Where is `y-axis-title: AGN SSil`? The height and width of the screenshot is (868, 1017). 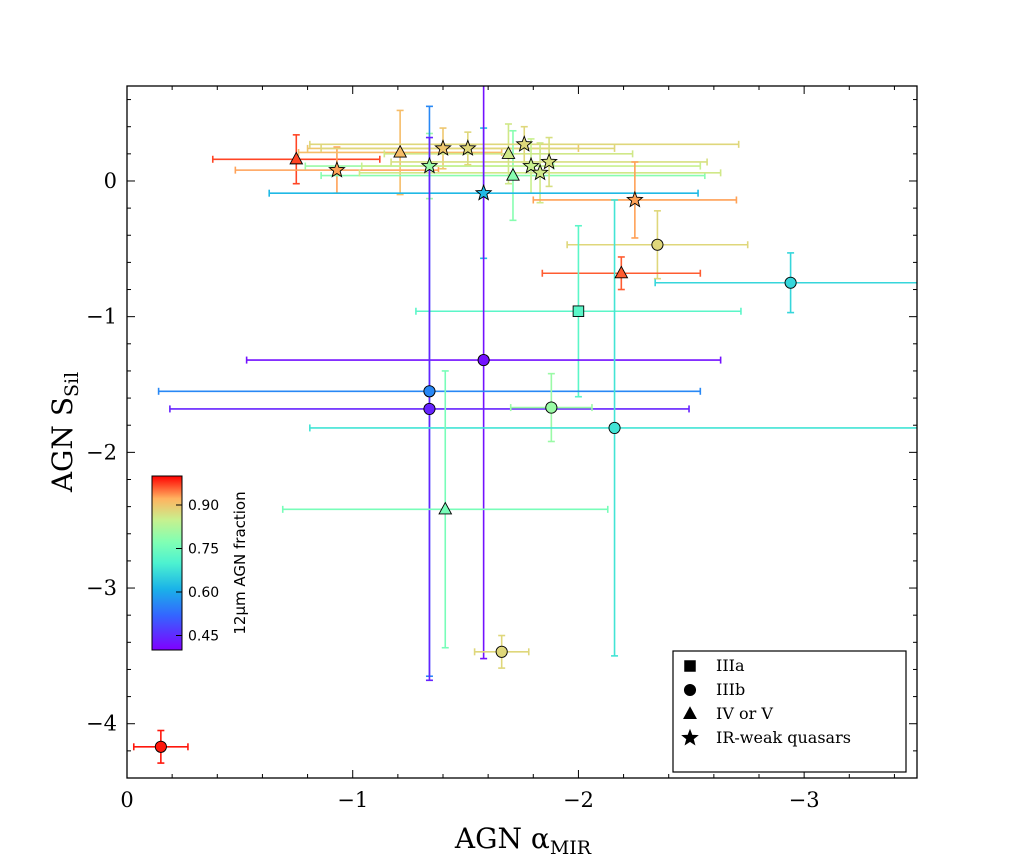
y-axis-title: AGN SSil is located at coordinates (64, 432).